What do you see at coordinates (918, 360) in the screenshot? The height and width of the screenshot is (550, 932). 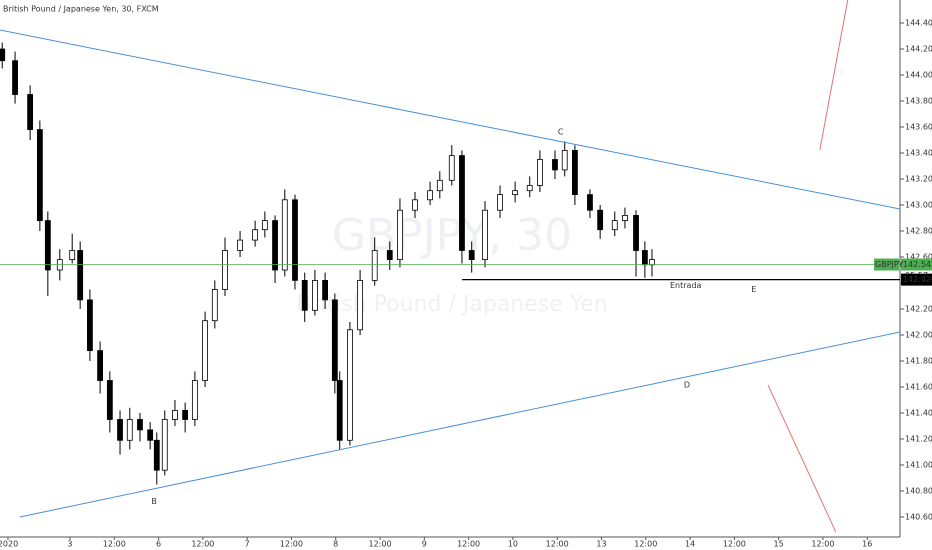 I see `y-tick-label: 141.800` at bounding box center [918, 360].